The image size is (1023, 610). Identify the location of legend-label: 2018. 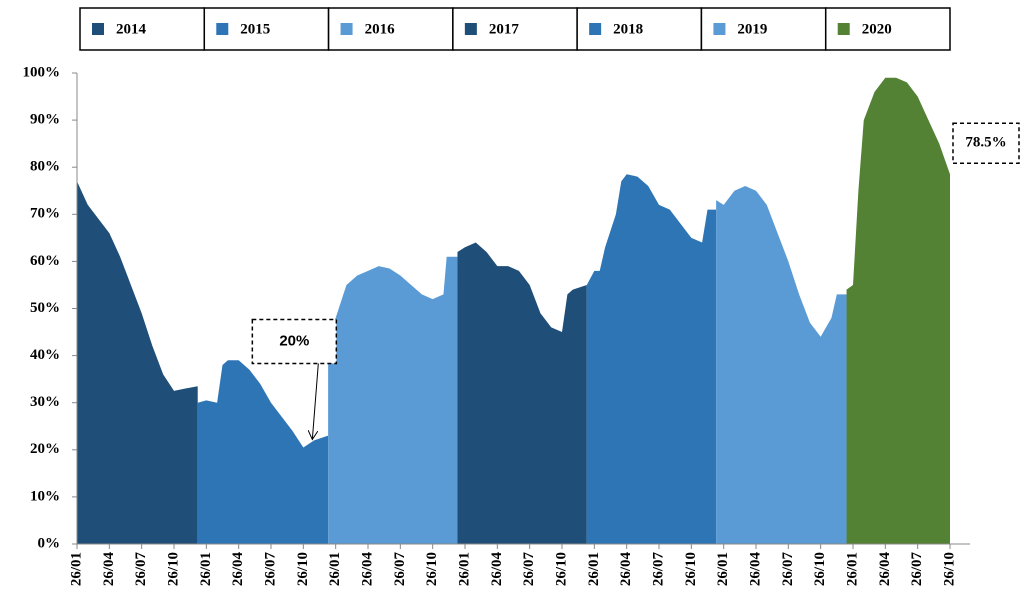
(628, 29).